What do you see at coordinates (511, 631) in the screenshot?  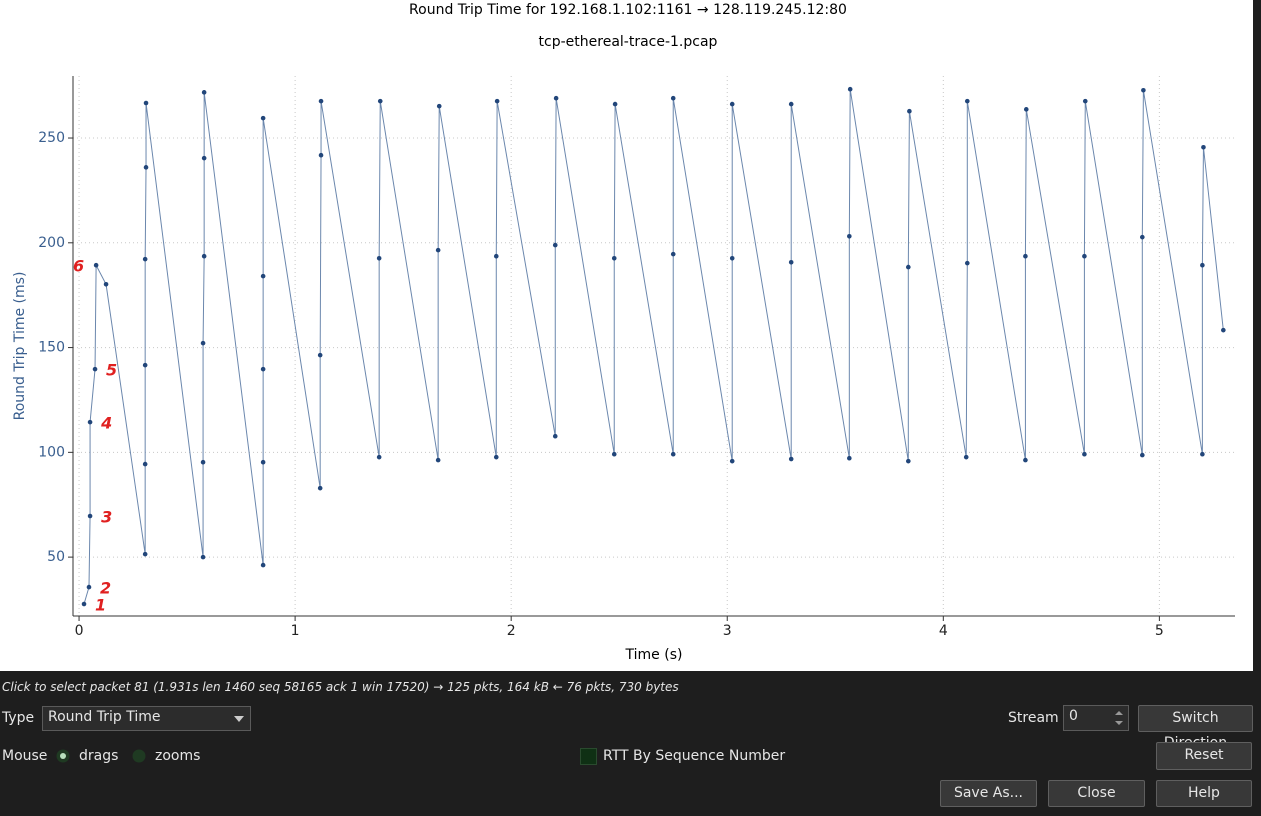 I see `x-tick-label: 2` at bounding box center [511, 631].